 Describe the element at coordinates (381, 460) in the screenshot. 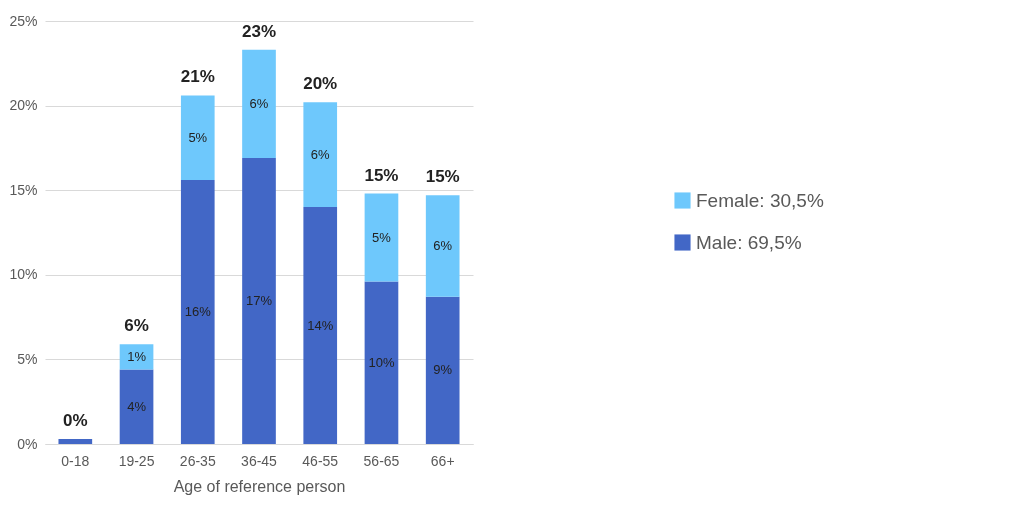

I see `x-tick-label: 56-65` at that location.